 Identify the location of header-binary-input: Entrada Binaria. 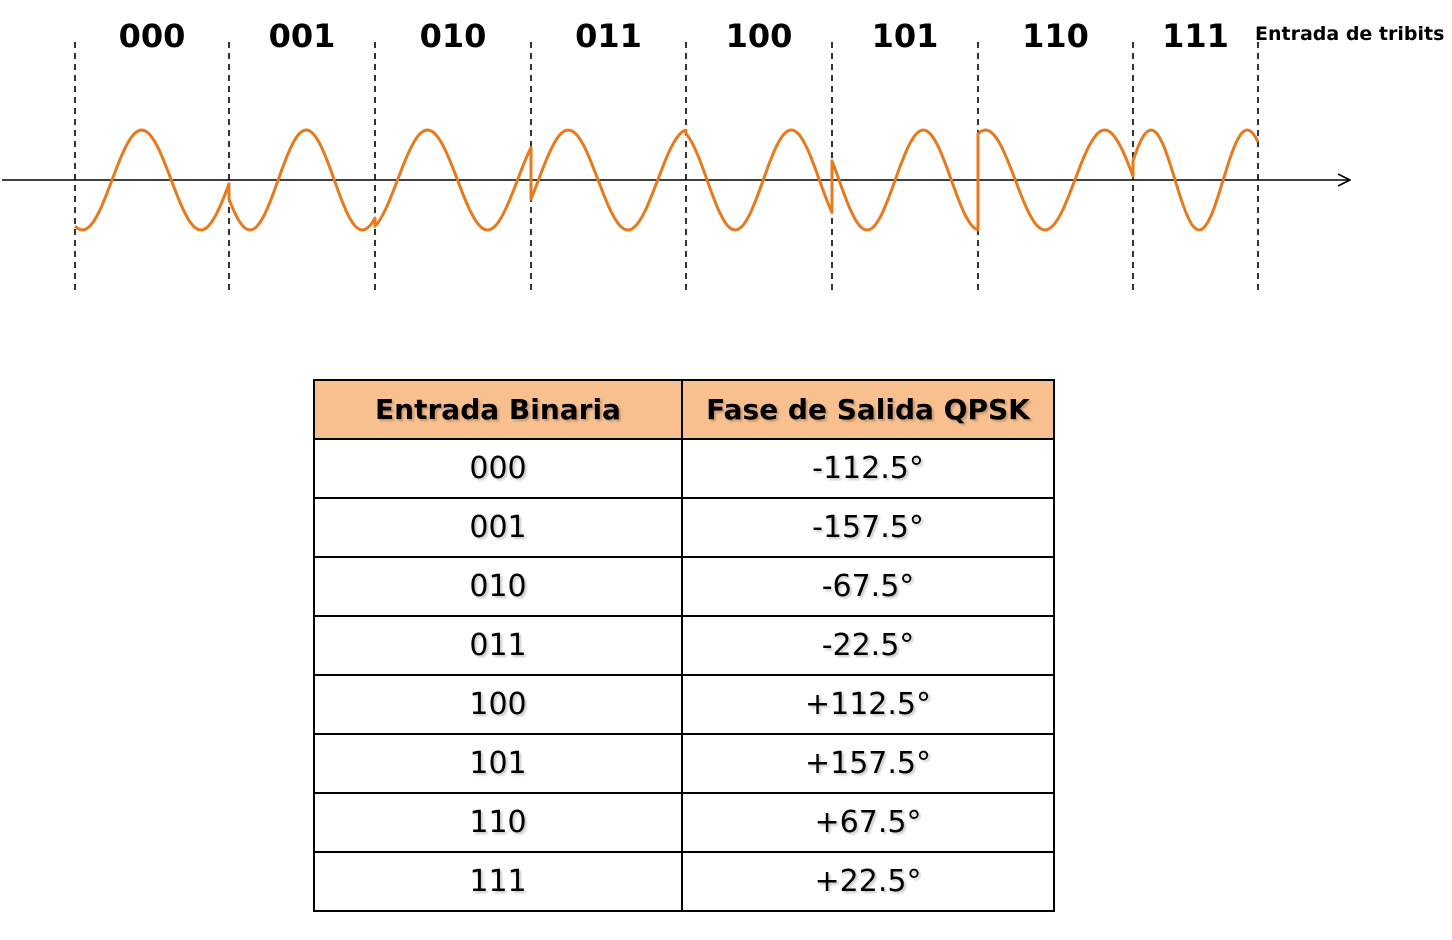
(498, 409).